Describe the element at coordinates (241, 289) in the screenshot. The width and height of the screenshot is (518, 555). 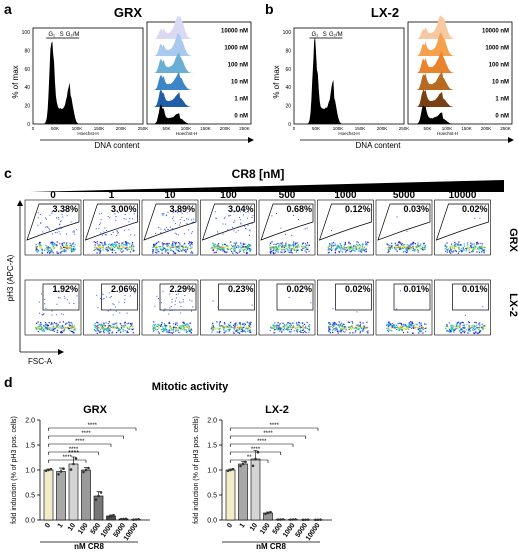
I see `gate-percentage: 0.23%` at that location.